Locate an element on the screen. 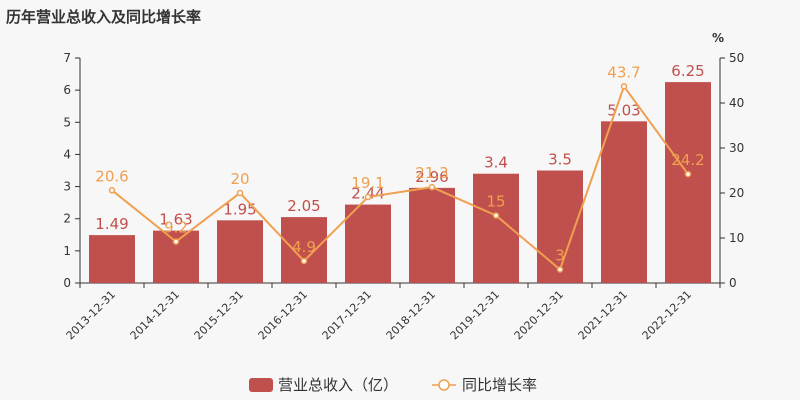  legend-item-revenue: 营业总收入（亿） is located at coordinates (323, 385).